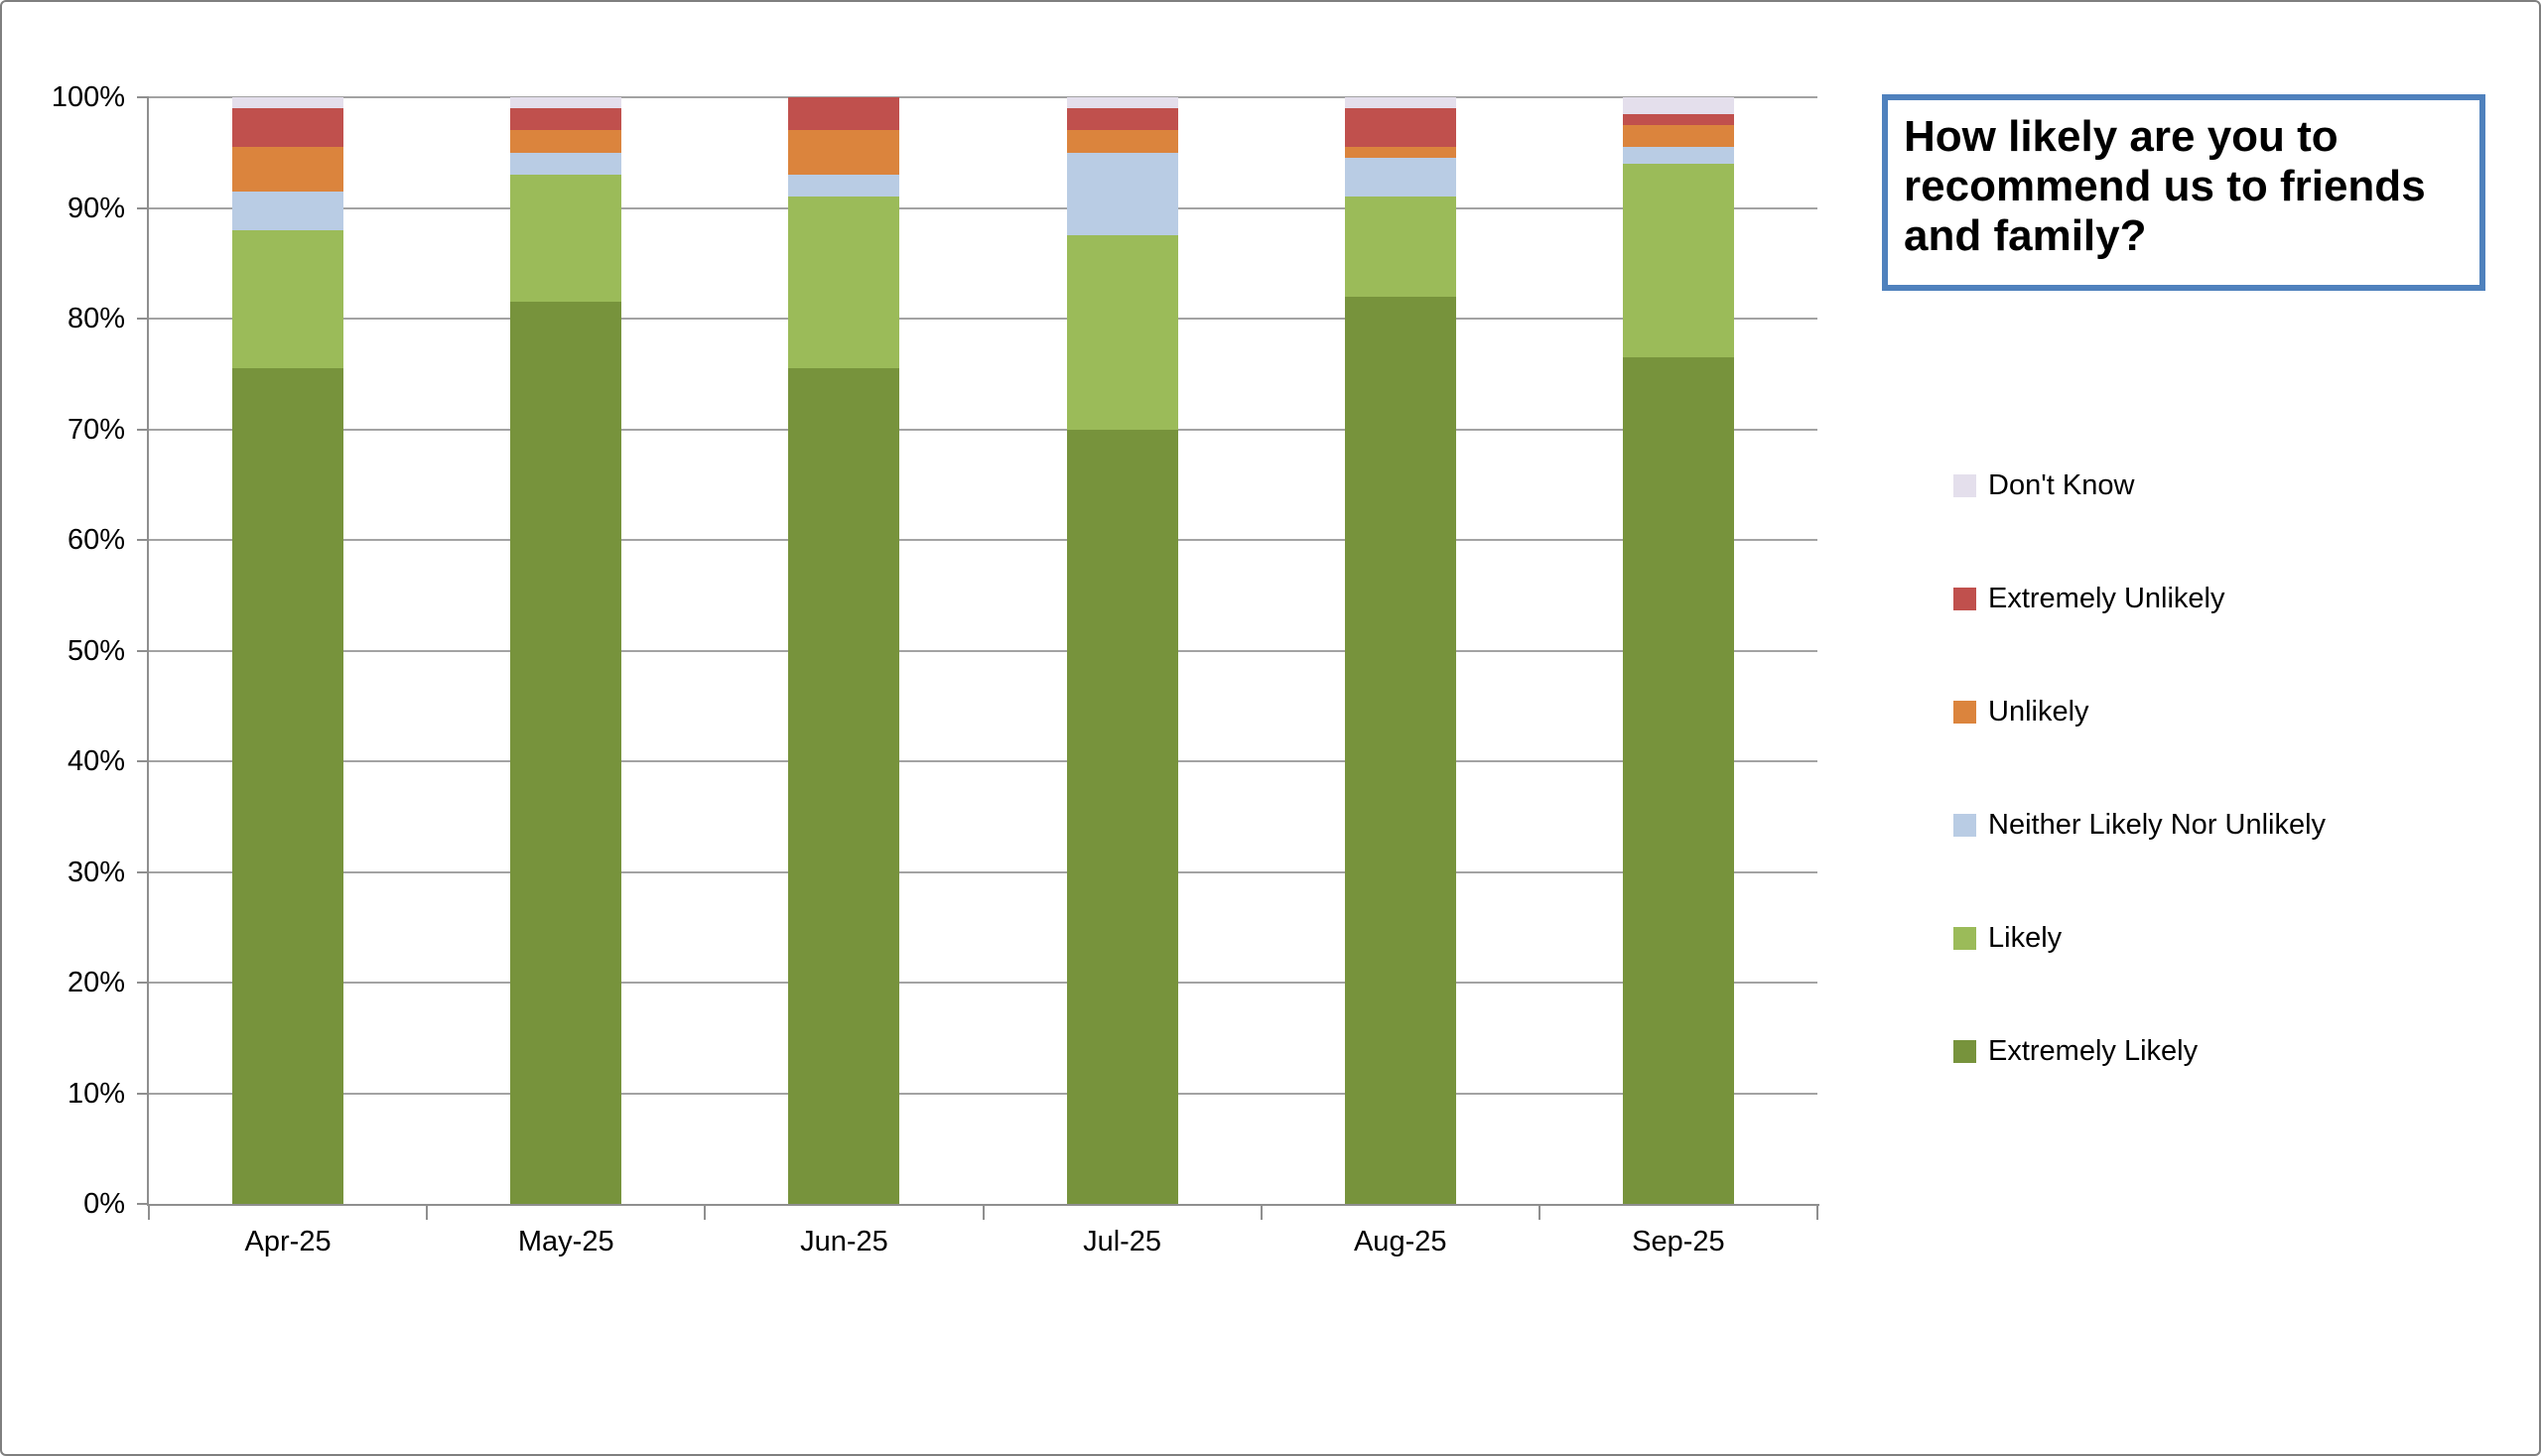 This screenshot has width=2541, height=1456. What do you see at coordinates (96, 872) in the screenshot?
I see `y-axis-tick-label: 30%` at bounding box center [96, 872].